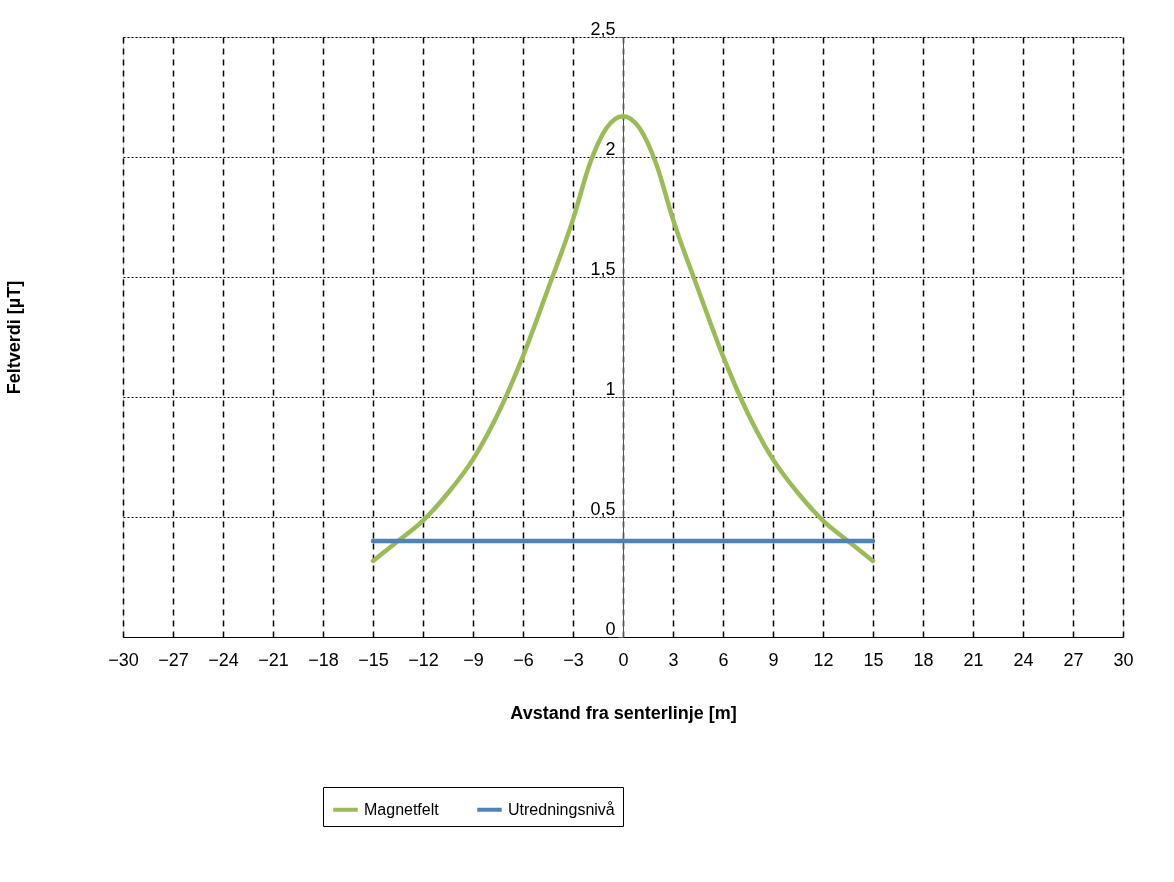 The width and height of the screenshot is (1174, 882). Describe the element at coordinates (573, 659) in the screenshot. I see `x-tick-label: −3` at that location.